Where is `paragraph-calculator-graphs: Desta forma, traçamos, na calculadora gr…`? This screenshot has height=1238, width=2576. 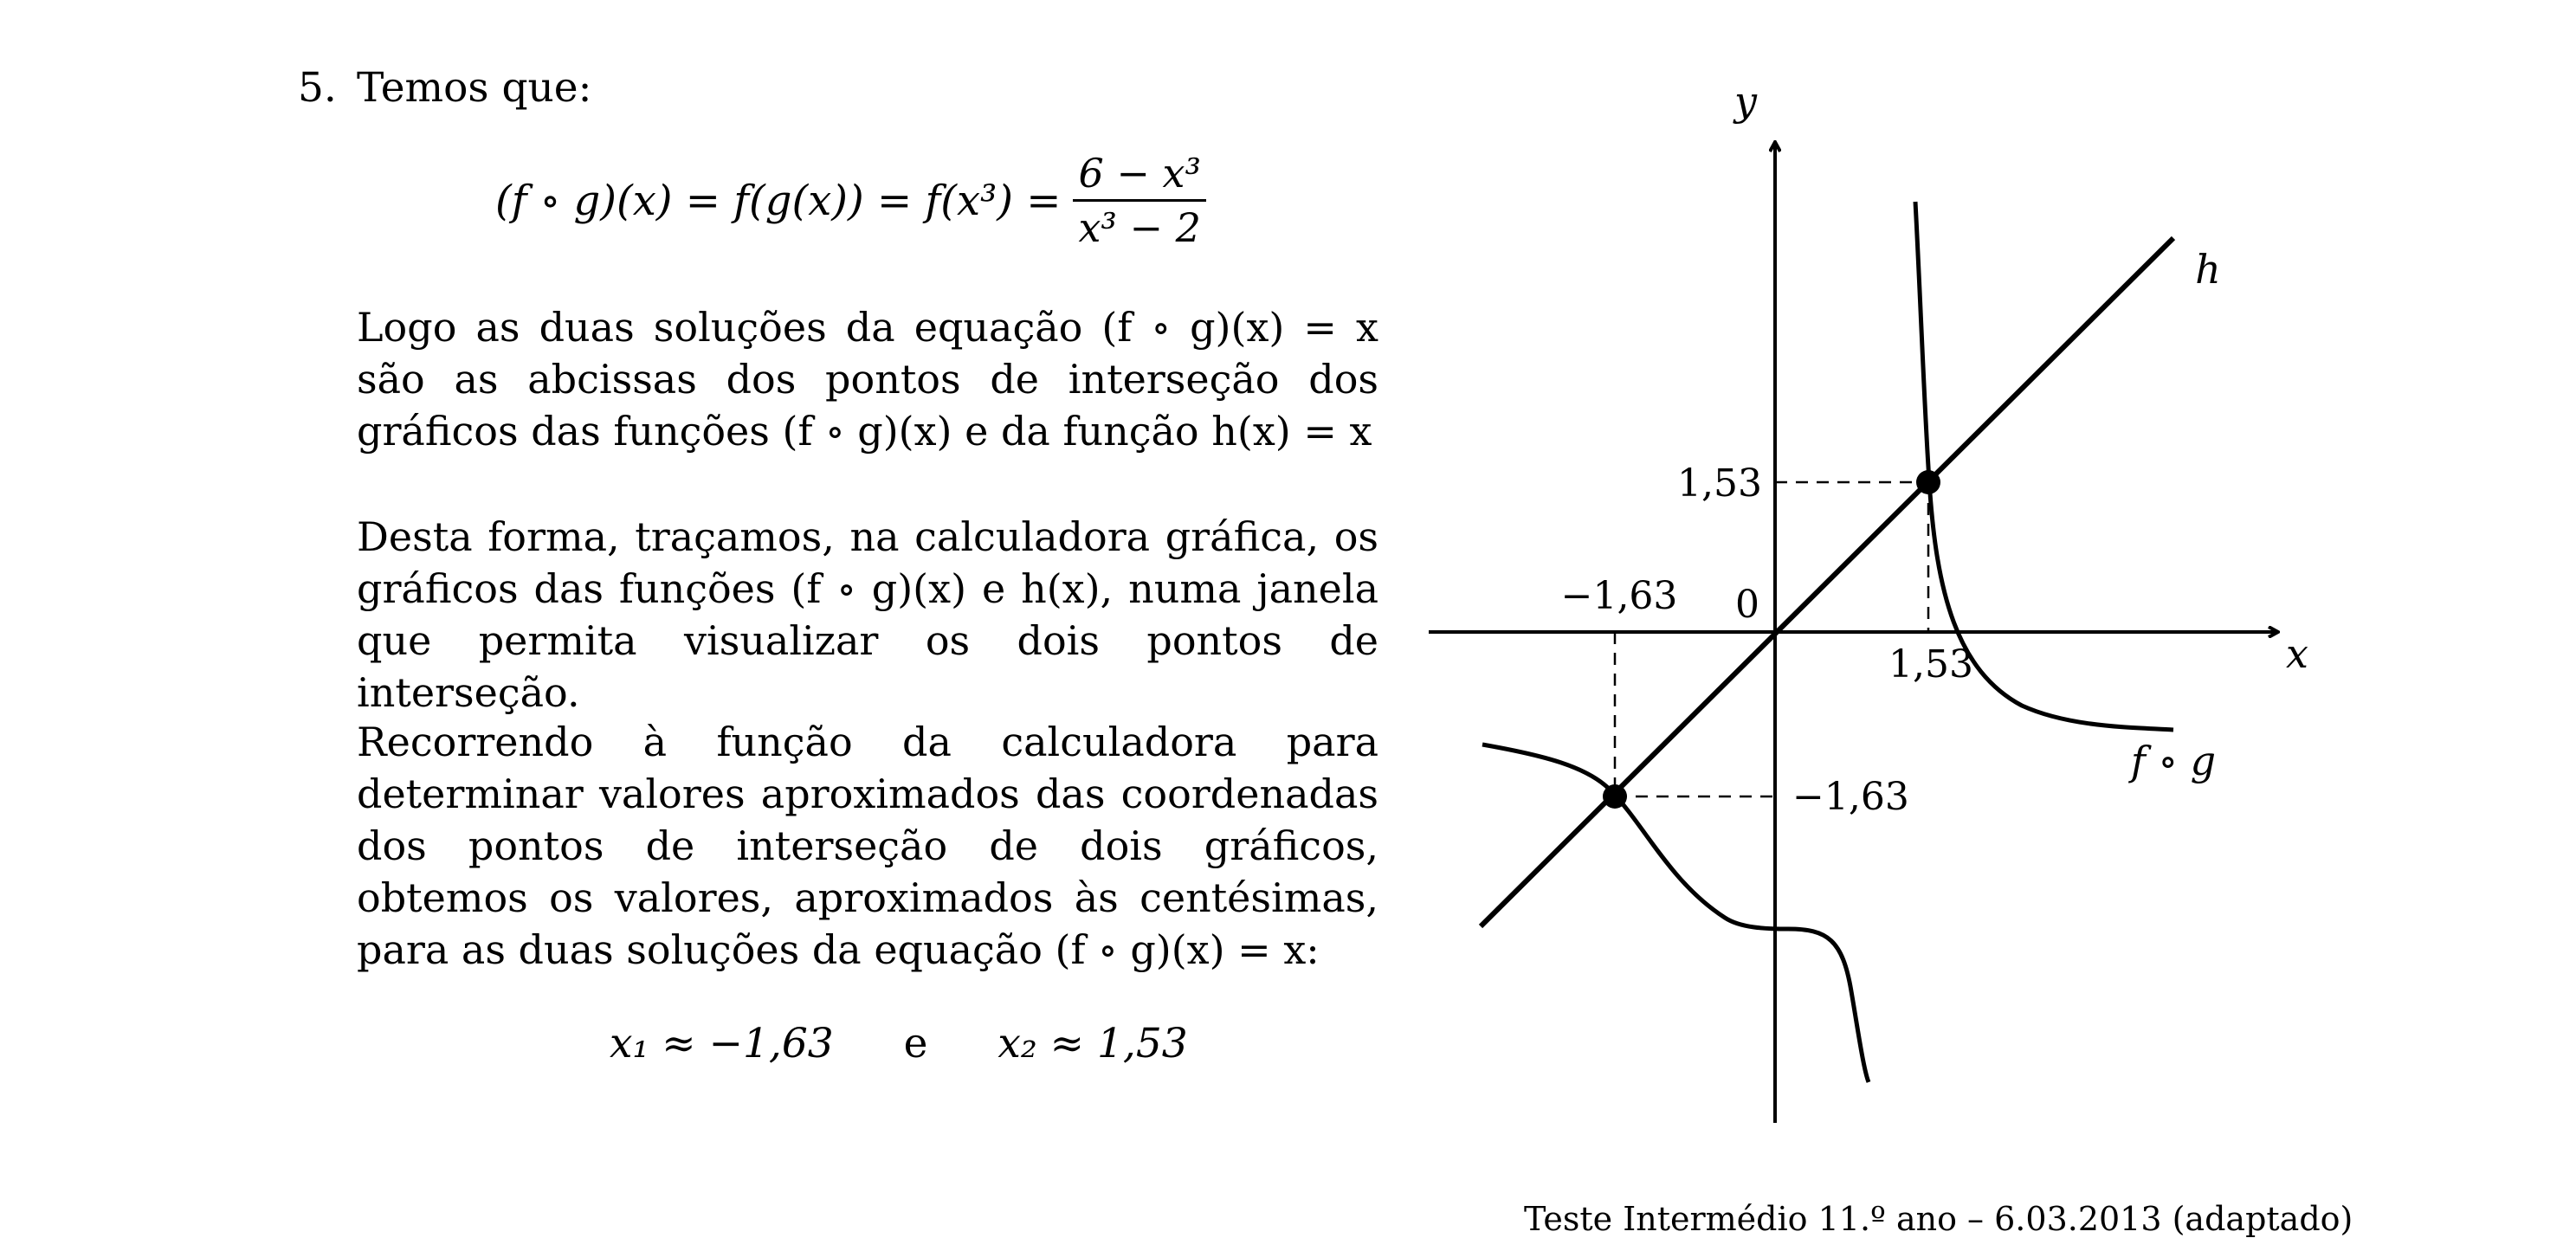
paragraph-calculator-graphs: Desta forma, traçamos, na calculadora gr… is located at coordinates (868, 614).